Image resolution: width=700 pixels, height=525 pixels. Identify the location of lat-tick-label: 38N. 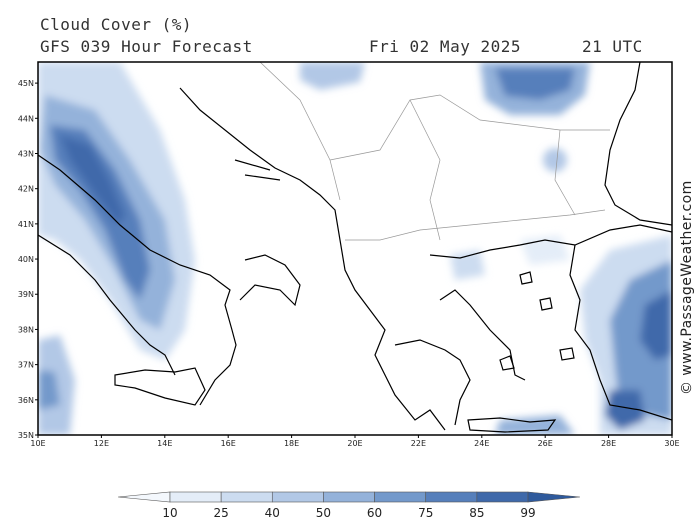
(26, 329).